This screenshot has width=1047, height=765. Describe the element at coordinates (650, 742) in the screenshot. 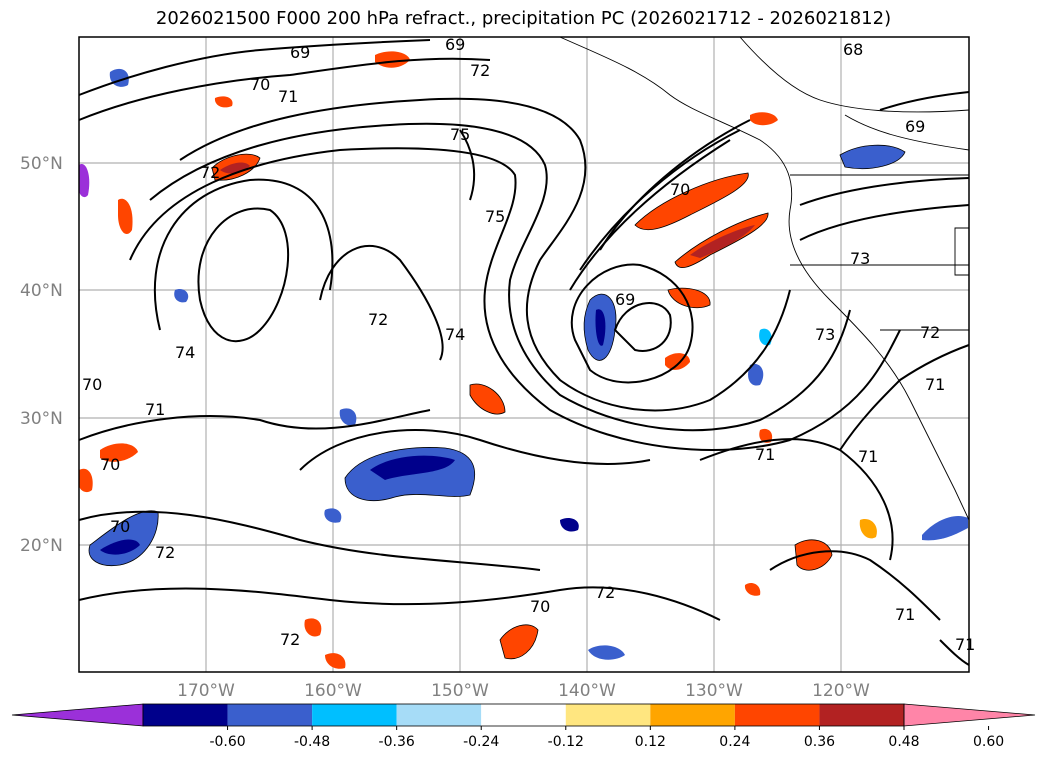

I see `colorbar-tick-label: 0.12` at that location.